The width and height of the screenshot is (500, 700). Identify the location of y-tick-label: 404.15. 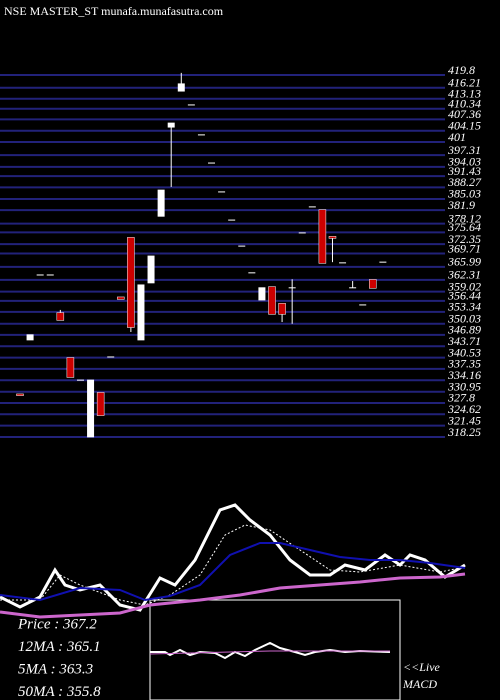
(464, 126).